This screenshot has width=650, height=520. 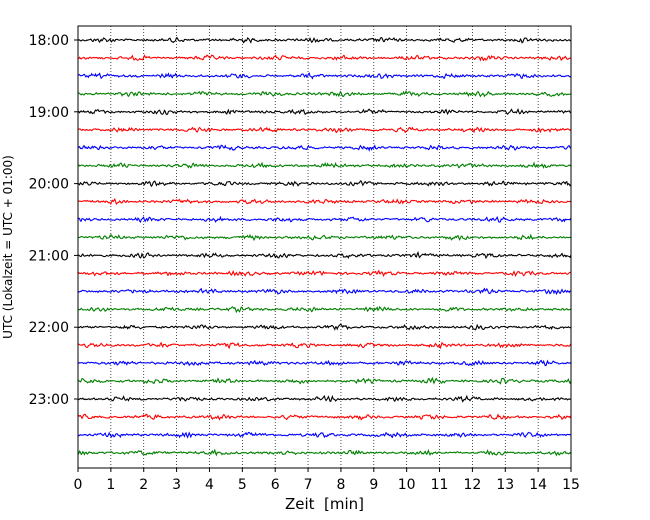 What do you see at coordinates (407, 485) in the screenshot?
I see `x-tick-label: 10` at bounding box center [407, 485].